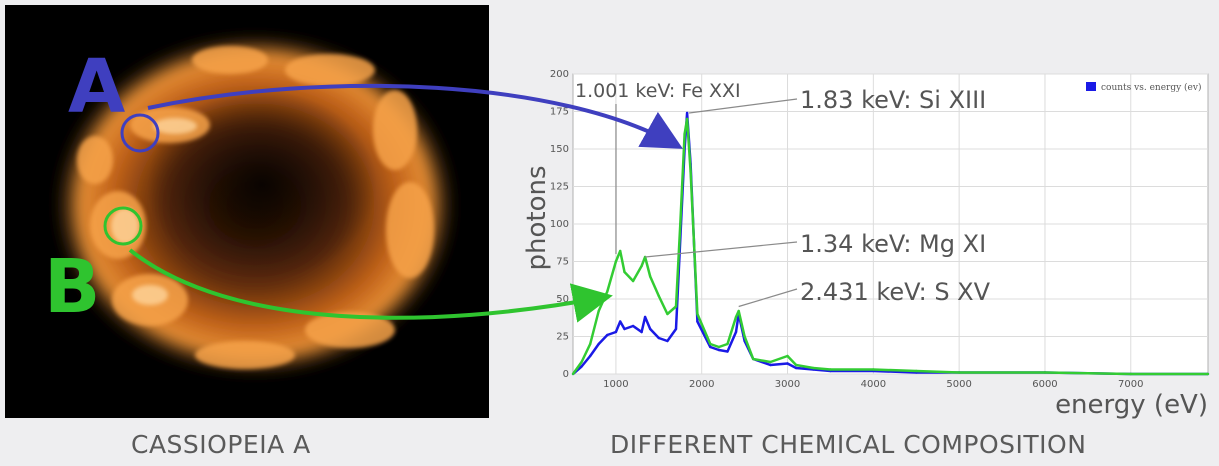 The image size is (1219, 466). I want to click on y-tick-label: 75, so click(562, 262).